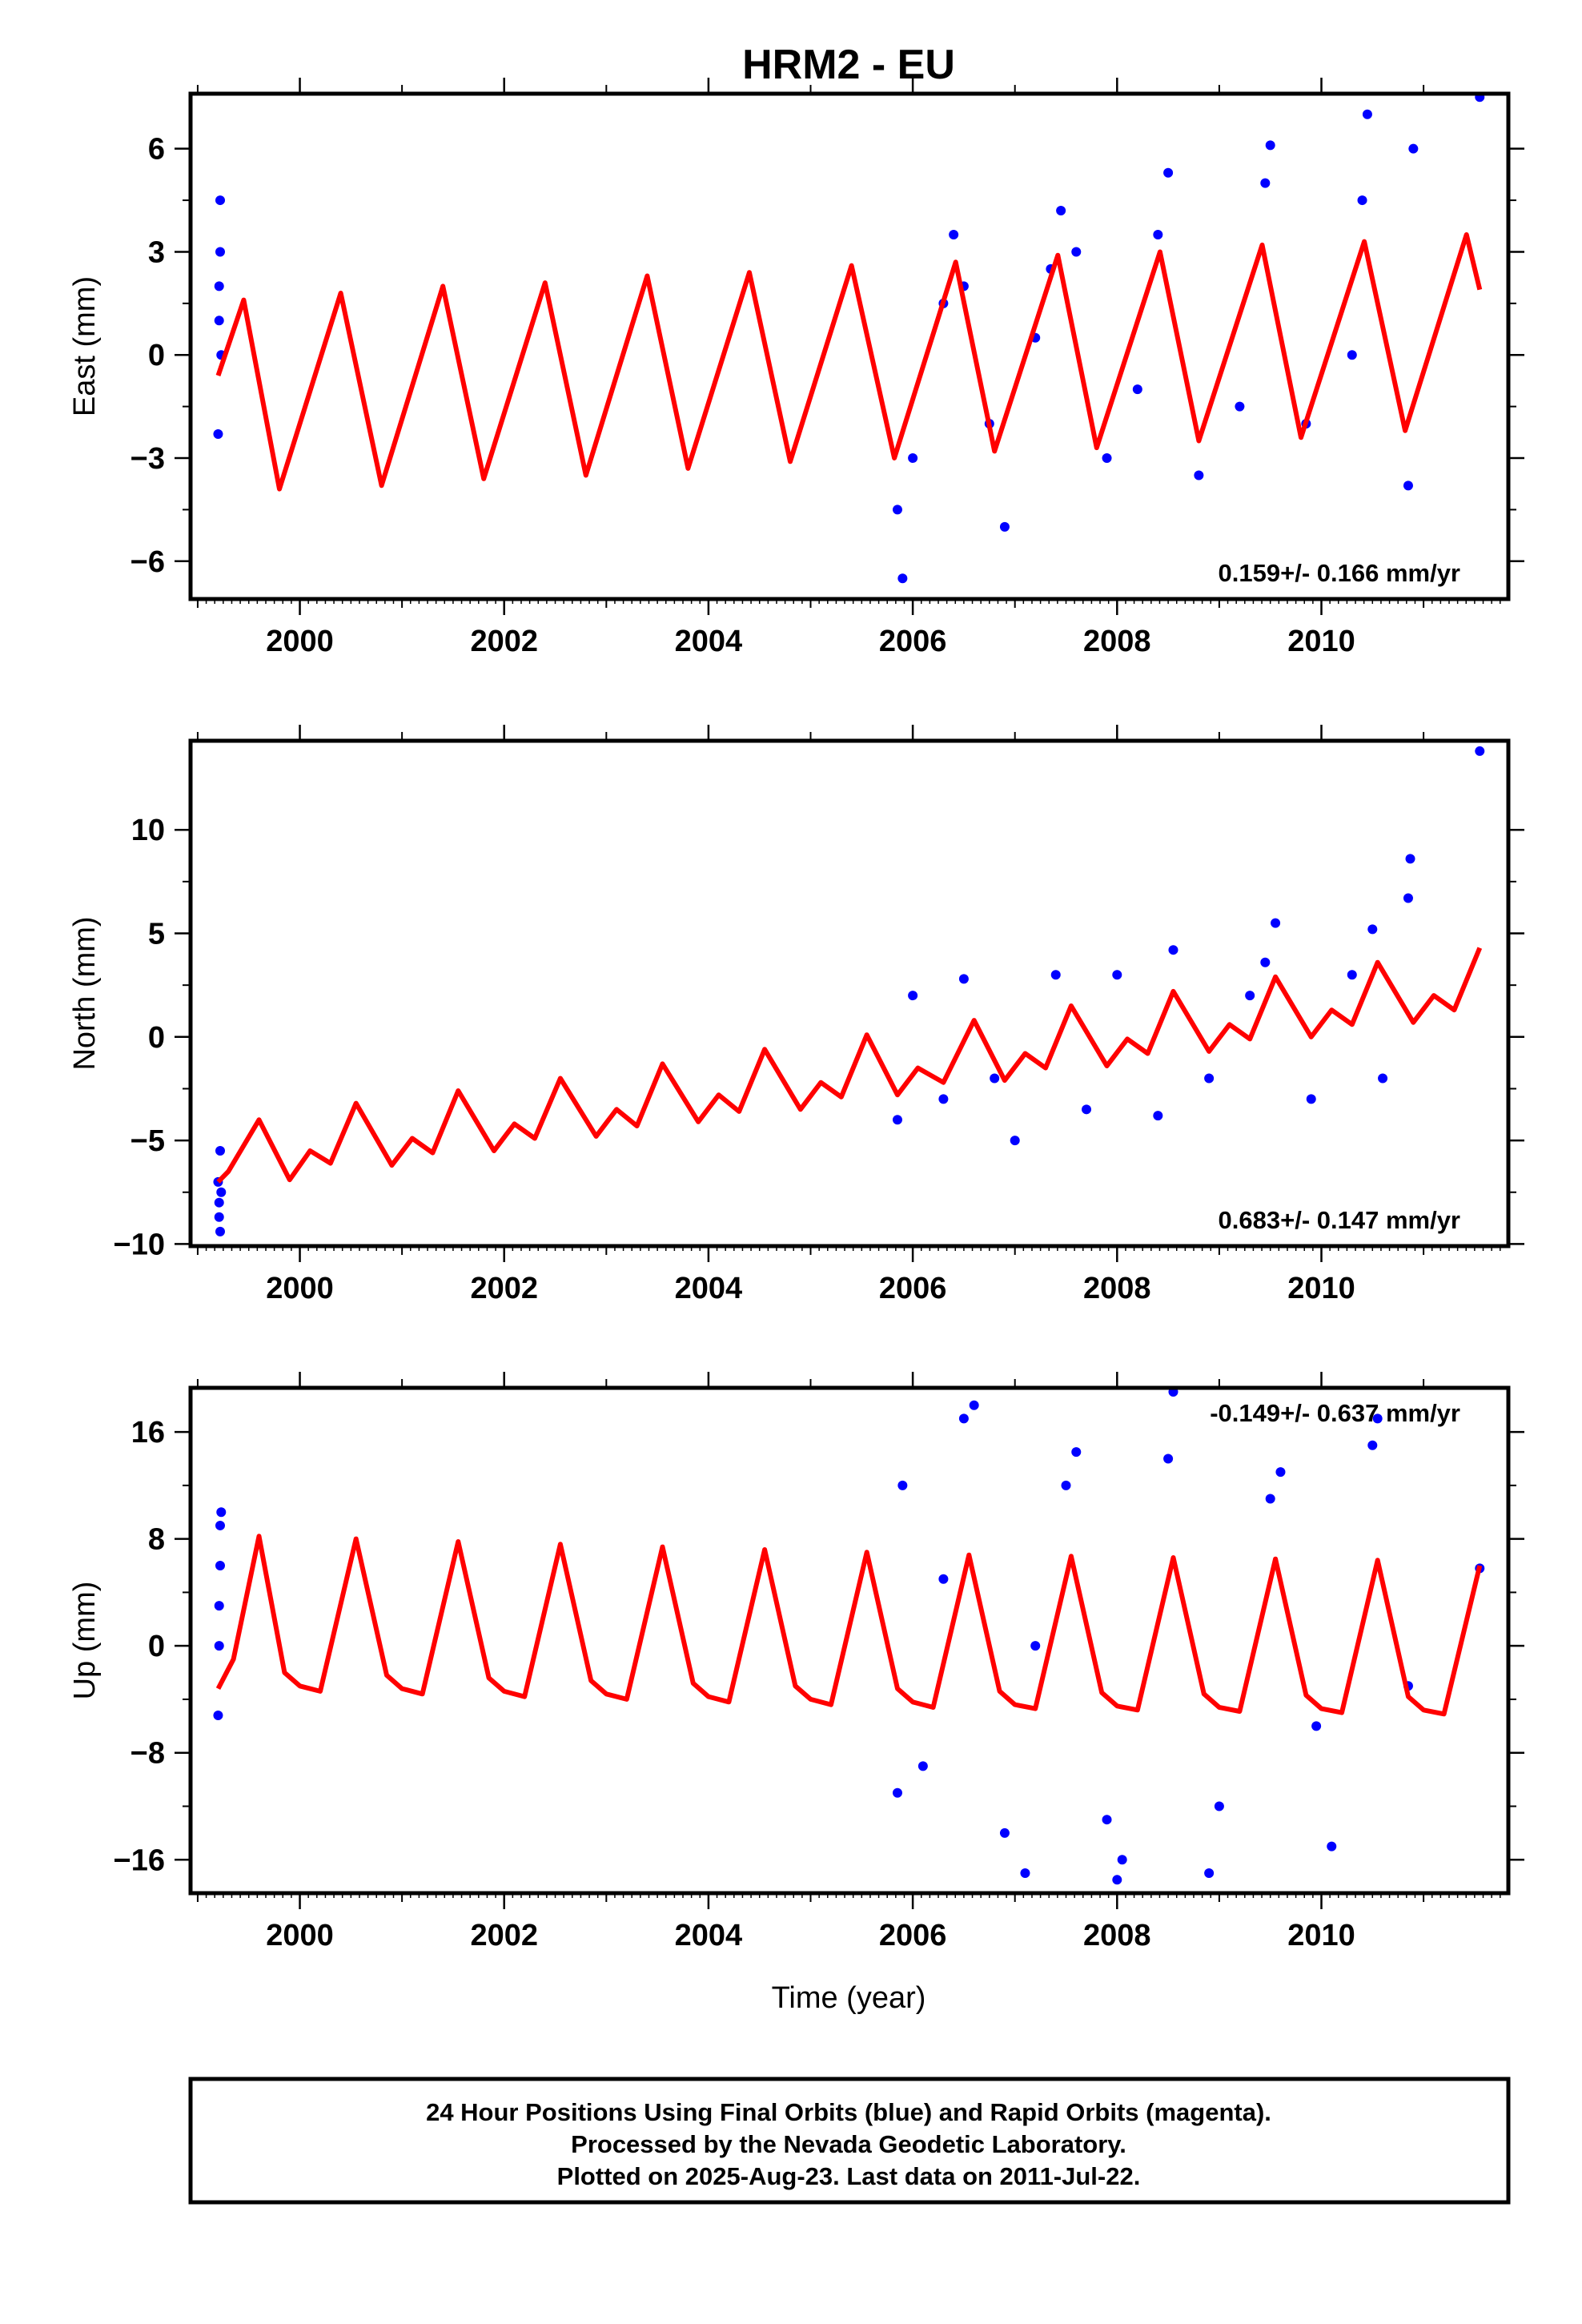 This screenshot has height=2324, width=1582. I want to click on y-tick-label: −16, so click(139, 1860).